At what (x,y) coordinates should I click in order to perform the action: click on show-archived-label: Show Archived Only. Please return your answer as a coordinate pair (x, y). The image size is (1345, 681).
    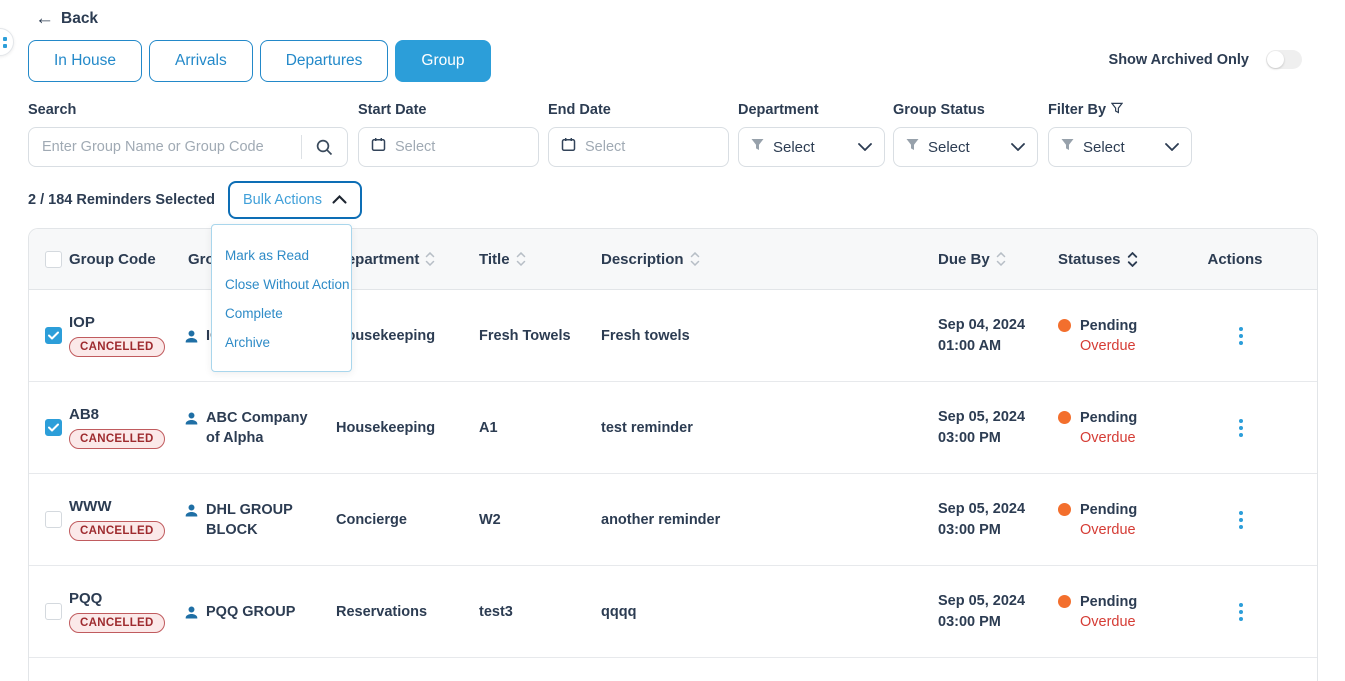
    Looking at the image, I should click on (1178, 59).